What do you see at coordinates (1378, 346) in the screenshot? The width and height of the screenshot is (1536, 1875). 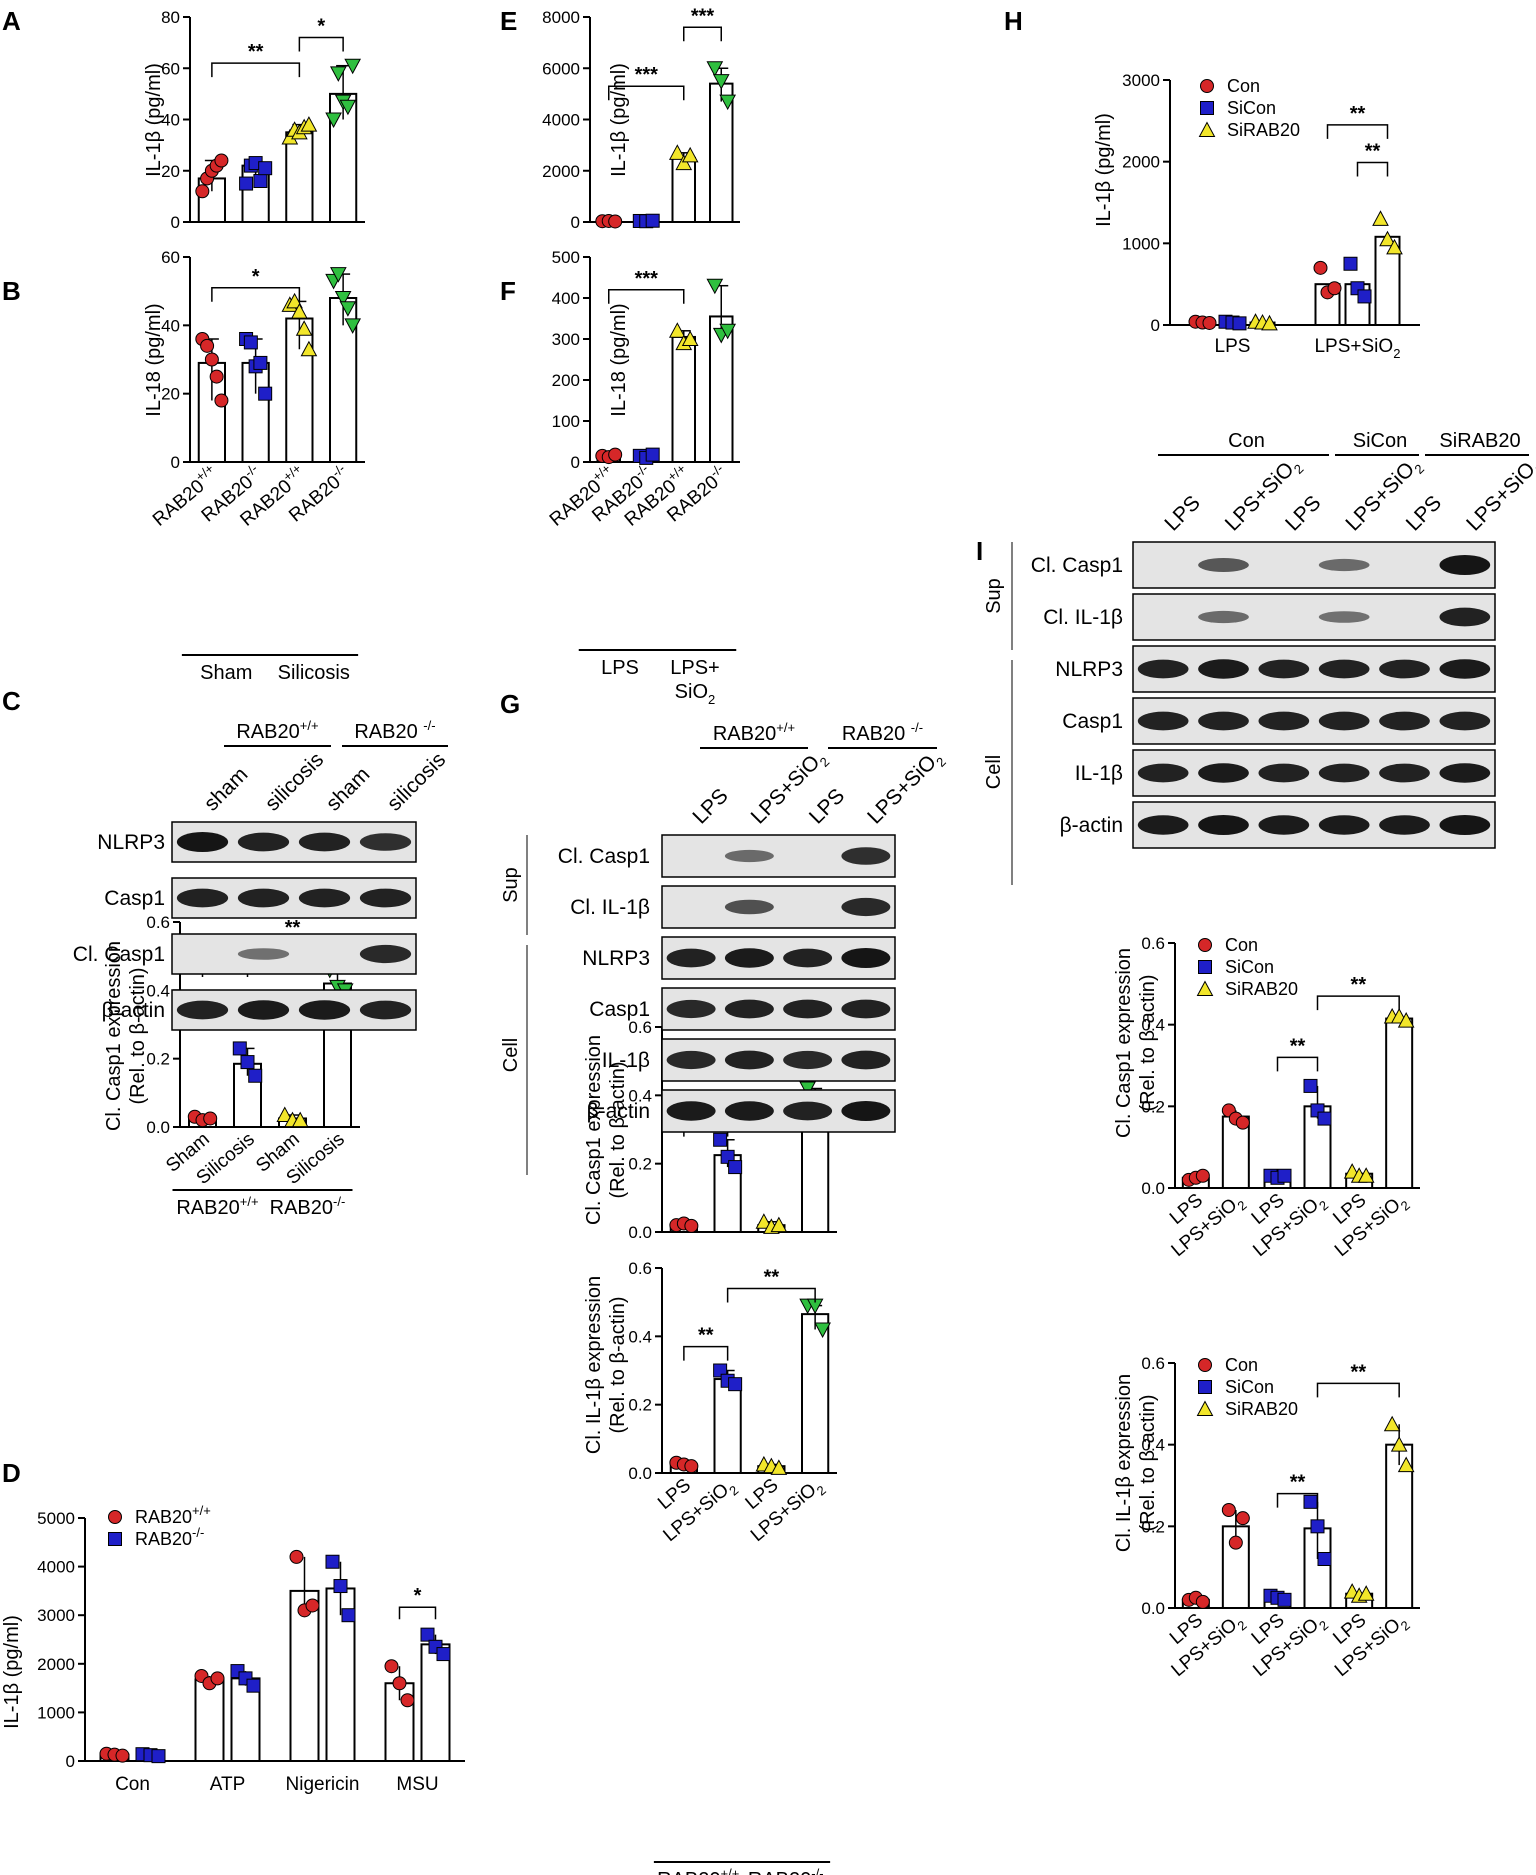 I see `text-part: SiO` at bounding box center [1378, 346].